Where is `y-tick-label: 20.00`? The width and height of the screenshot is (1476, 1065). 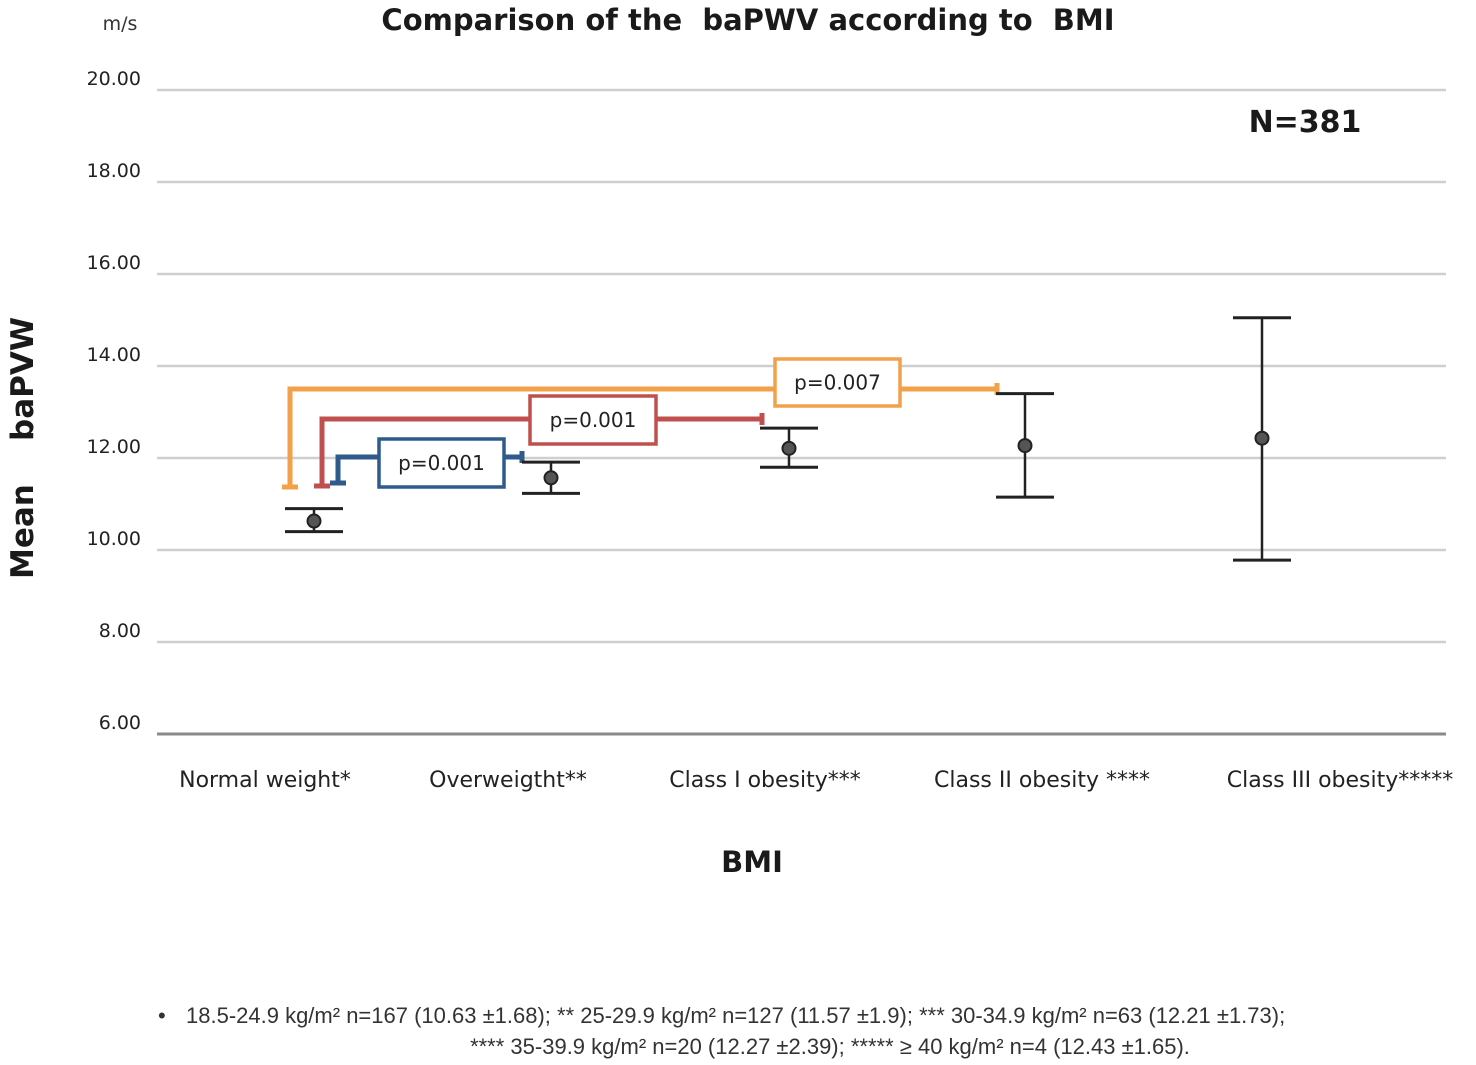 y-tick-label: 20.00 is located at coordinates (114, 79).